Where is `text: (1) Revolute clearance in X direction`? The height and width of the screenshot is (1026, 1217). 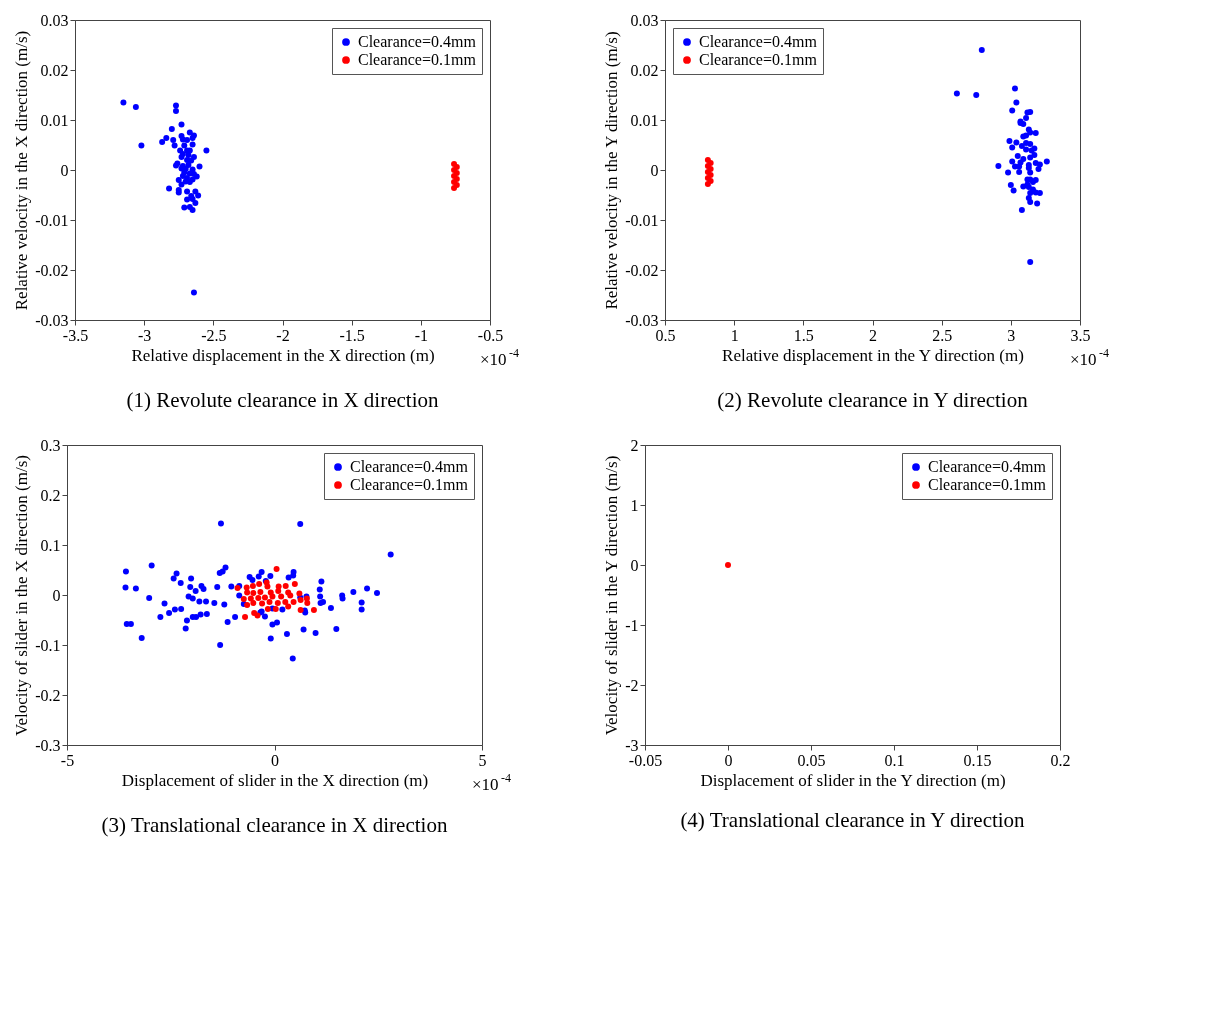
text: (1) Revolute clearance in X direction is located at coordinates (282, 400).